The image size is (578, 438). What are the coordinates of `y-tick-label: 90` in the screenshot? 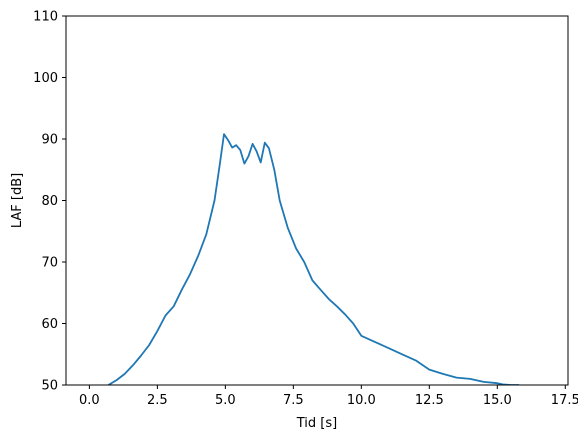 It's located at (49, 140).